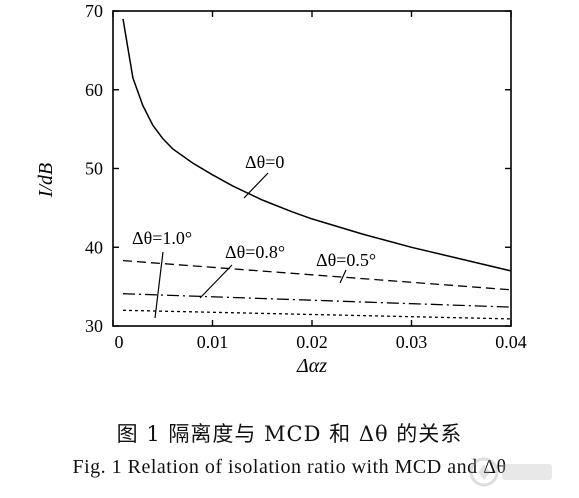 The height and width of the screenshot is (498, 579). What do you see at coordinates (255, 252) in the screenshot?
I see `annotation-label-2: Δθ=0.8°` at bounding box center [255, 252].